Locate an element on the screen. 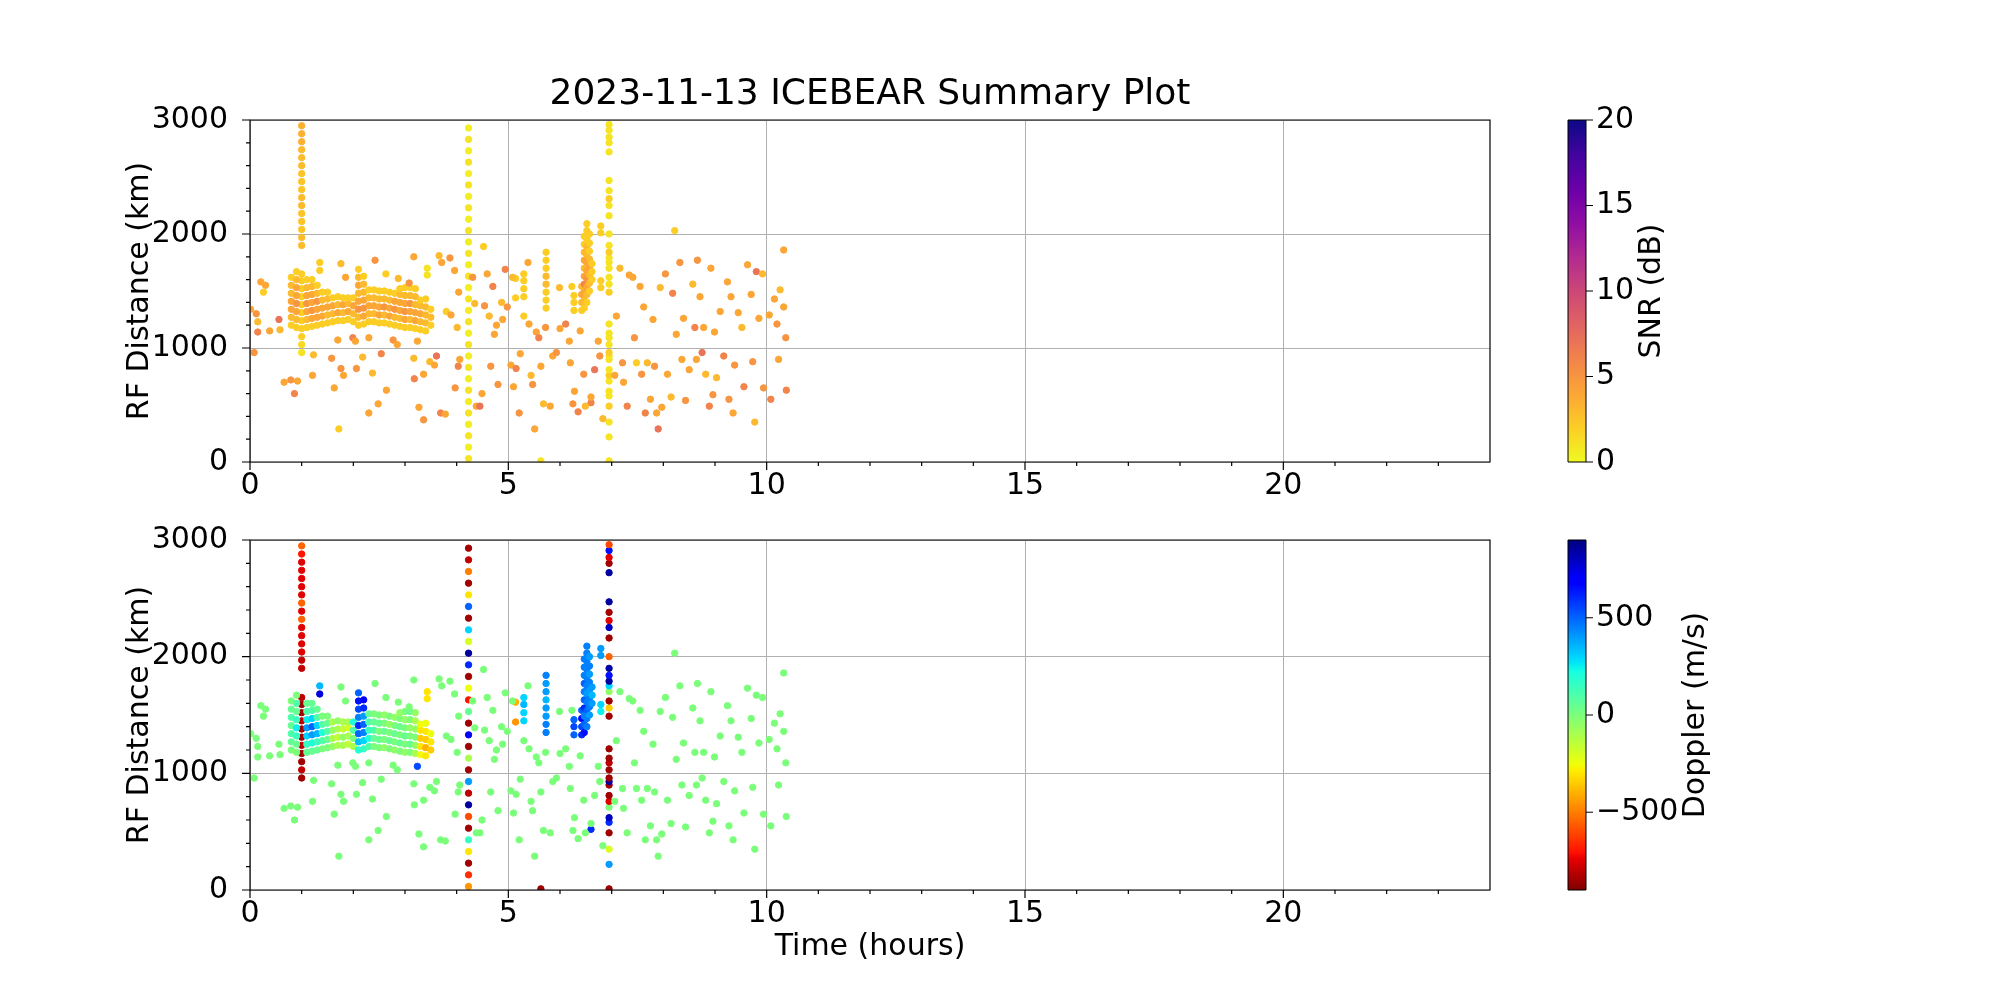 The width and height of the screenshot is (2000, 1000). color-bar-label: 5 is located at coordinates (1606, 374).